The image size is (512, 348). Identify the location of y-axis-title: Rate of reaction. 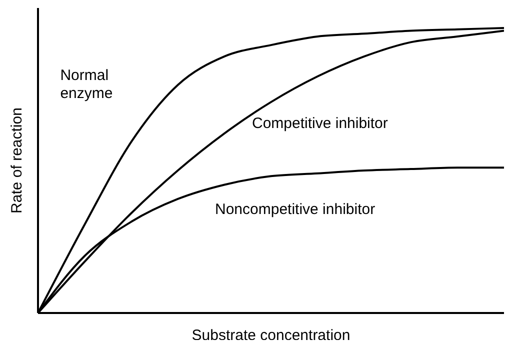
(17, 161).